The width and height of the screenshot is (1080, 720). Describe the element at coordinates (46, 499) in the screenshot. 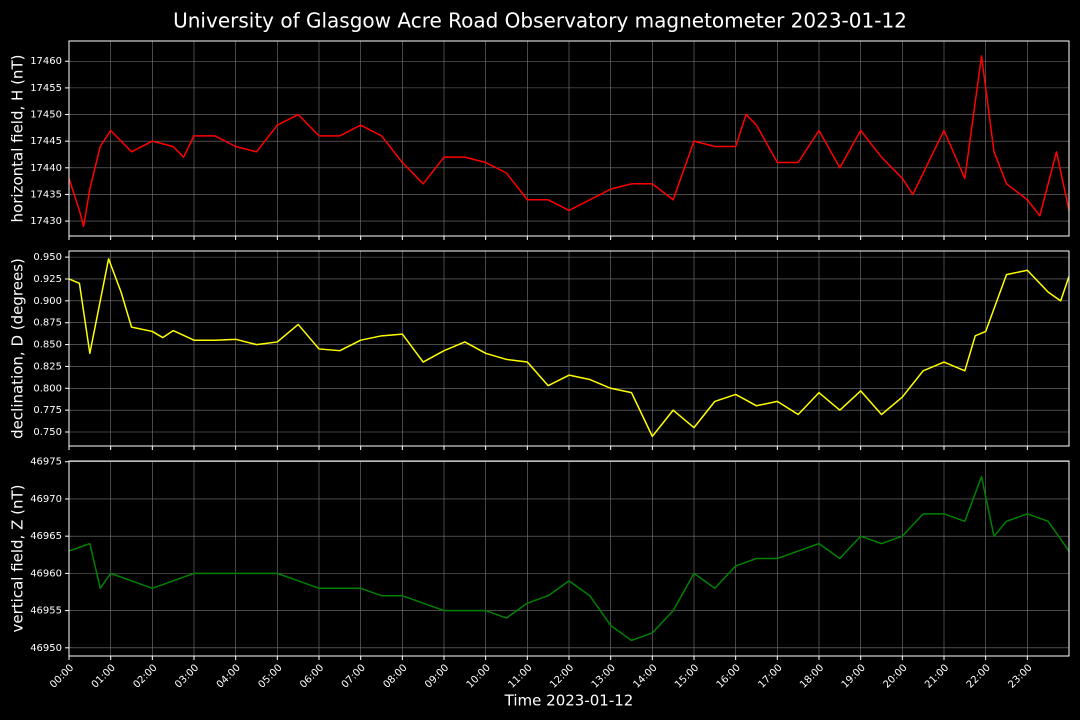

I see `y-tick-label: 46970` at that location.